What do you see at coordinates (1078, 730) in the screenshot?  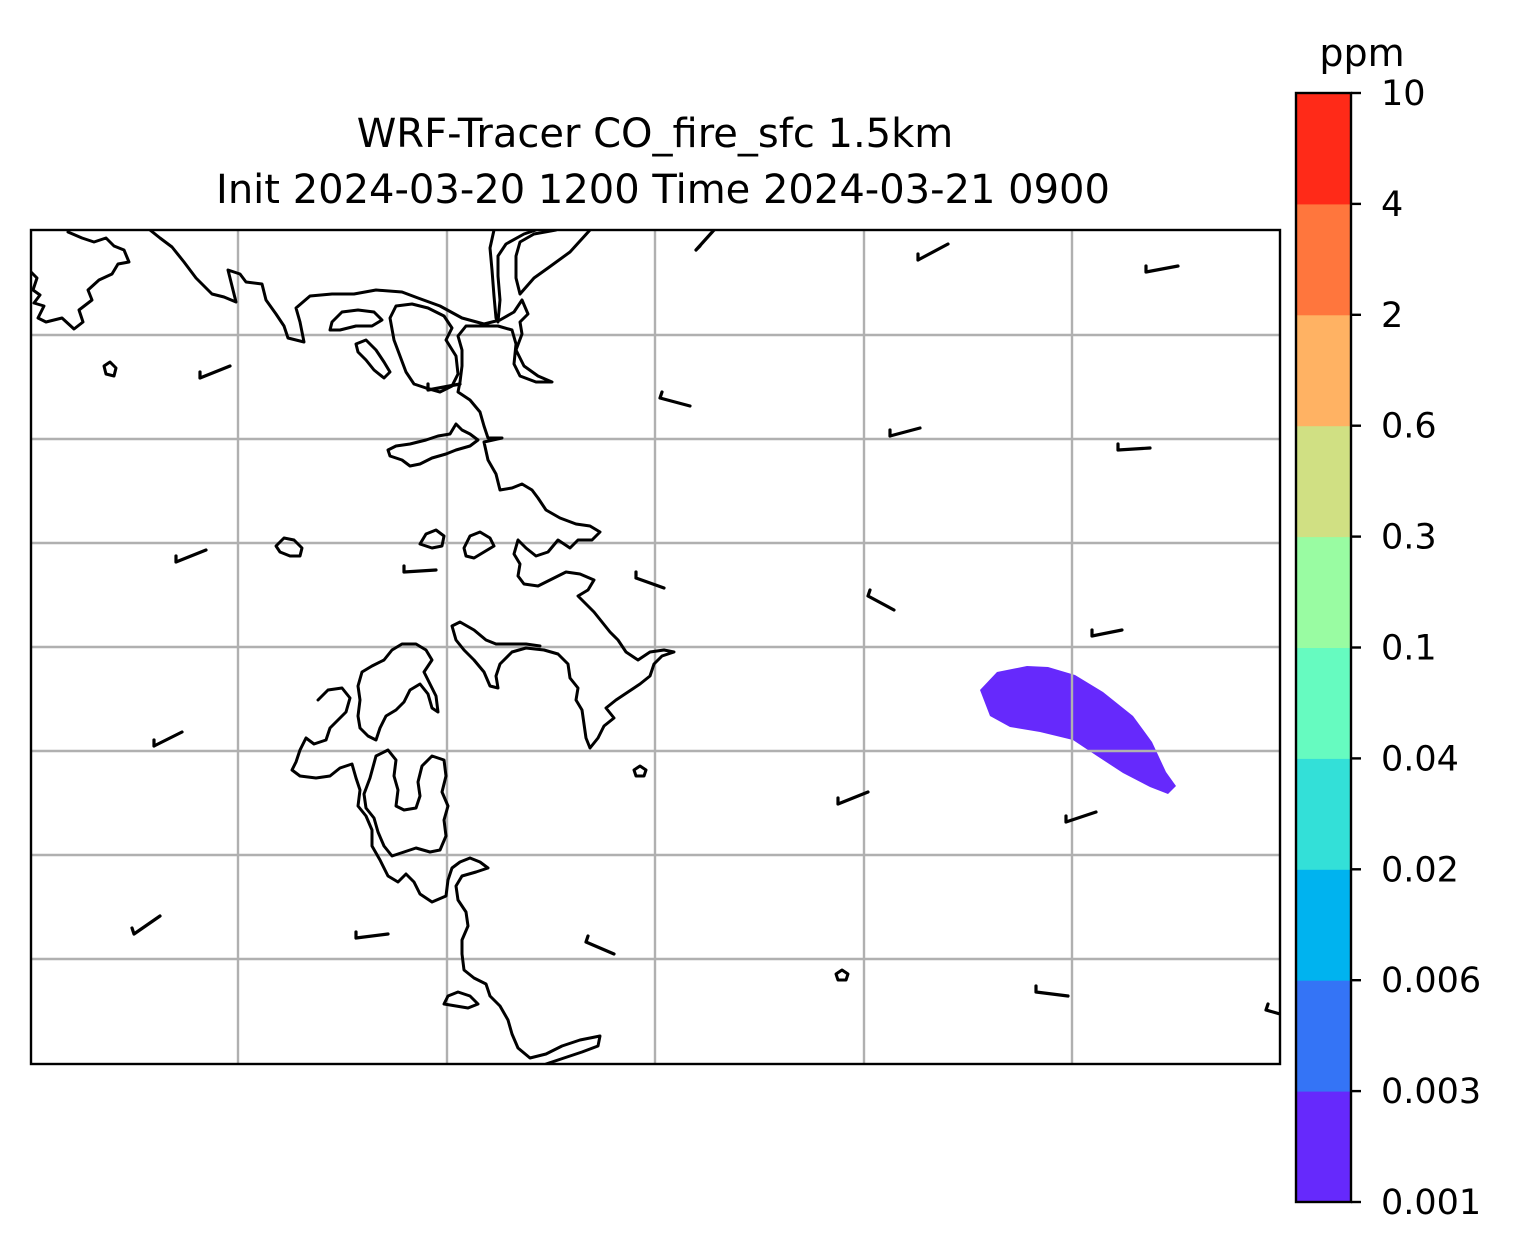 I see `co-plume` at bounding box center [1078, 730].